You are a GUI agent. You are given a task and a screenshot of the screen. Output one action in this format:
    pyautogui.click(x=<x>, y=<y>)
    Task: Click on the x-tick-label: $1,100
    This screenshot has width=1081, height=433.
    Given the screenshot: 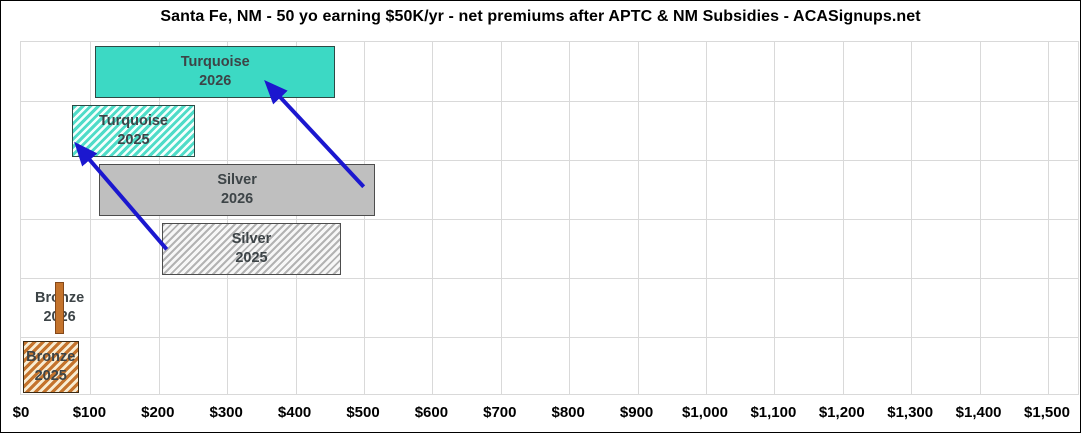 What is the action you would take?
    pyautogui.click(x=773, y=412)
    